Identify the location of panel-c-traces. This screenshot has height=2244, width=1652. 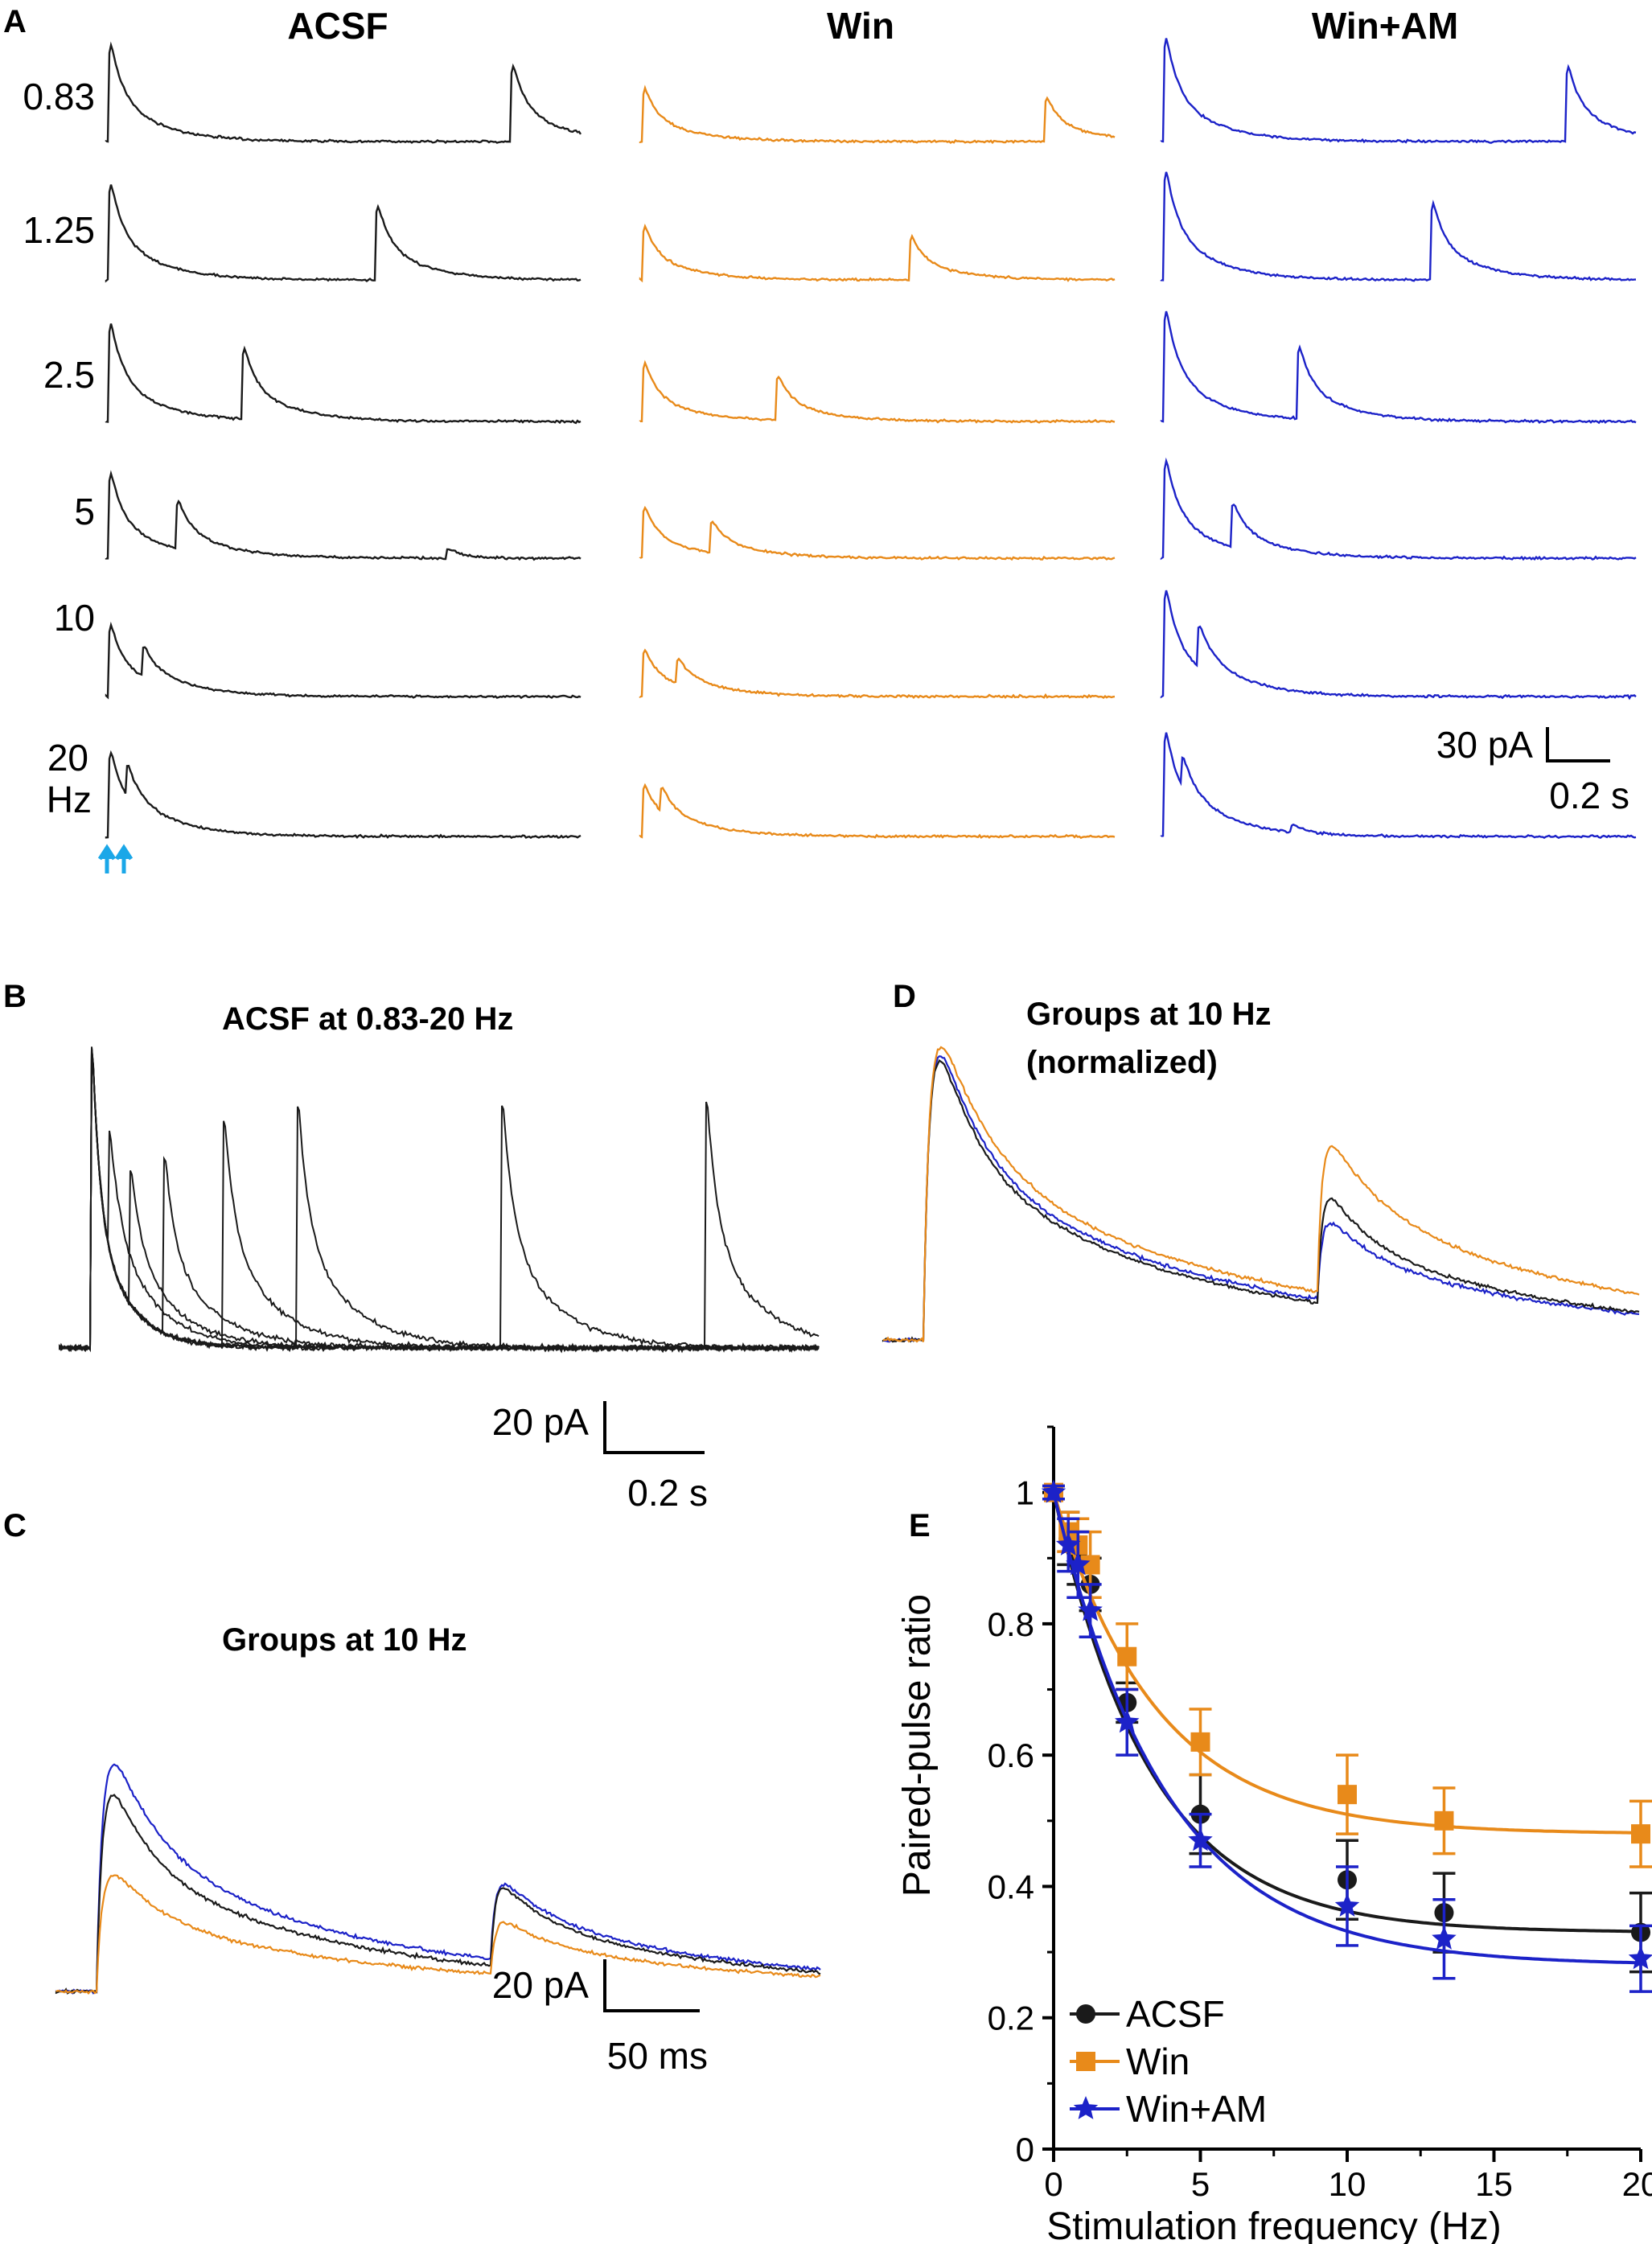
(438, 1879).